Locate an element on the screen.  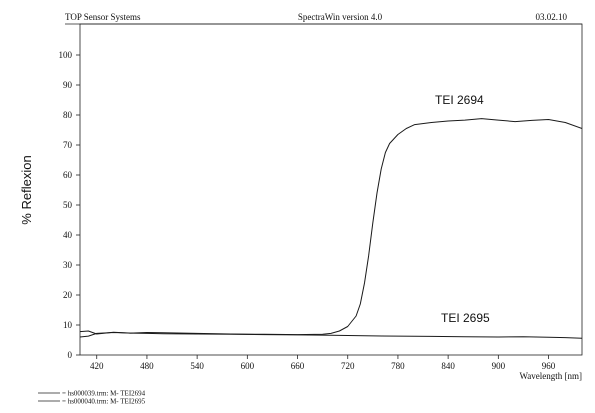
x-tick-label: 960 is located at coordinates (549, 366).